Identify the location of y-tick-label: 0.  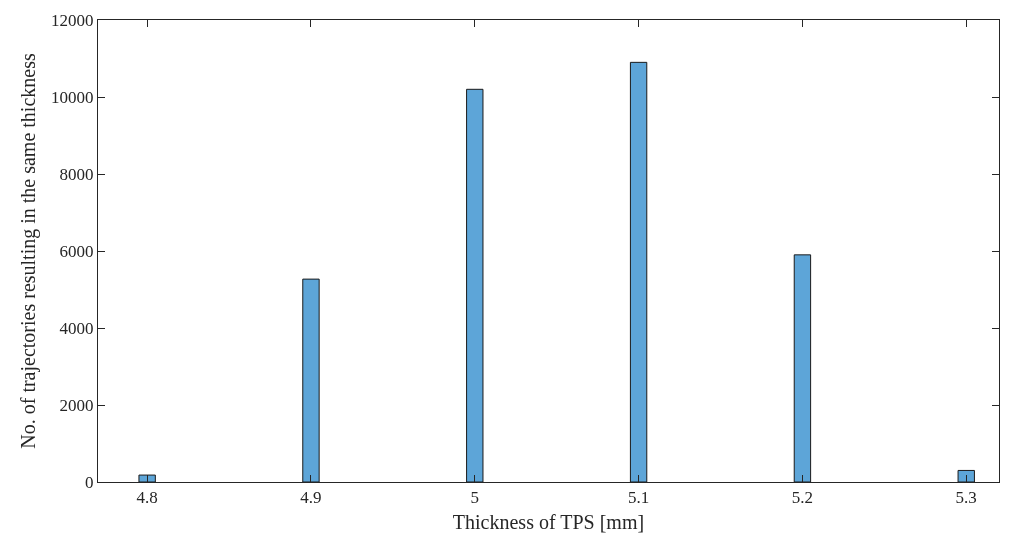
(89, 482).